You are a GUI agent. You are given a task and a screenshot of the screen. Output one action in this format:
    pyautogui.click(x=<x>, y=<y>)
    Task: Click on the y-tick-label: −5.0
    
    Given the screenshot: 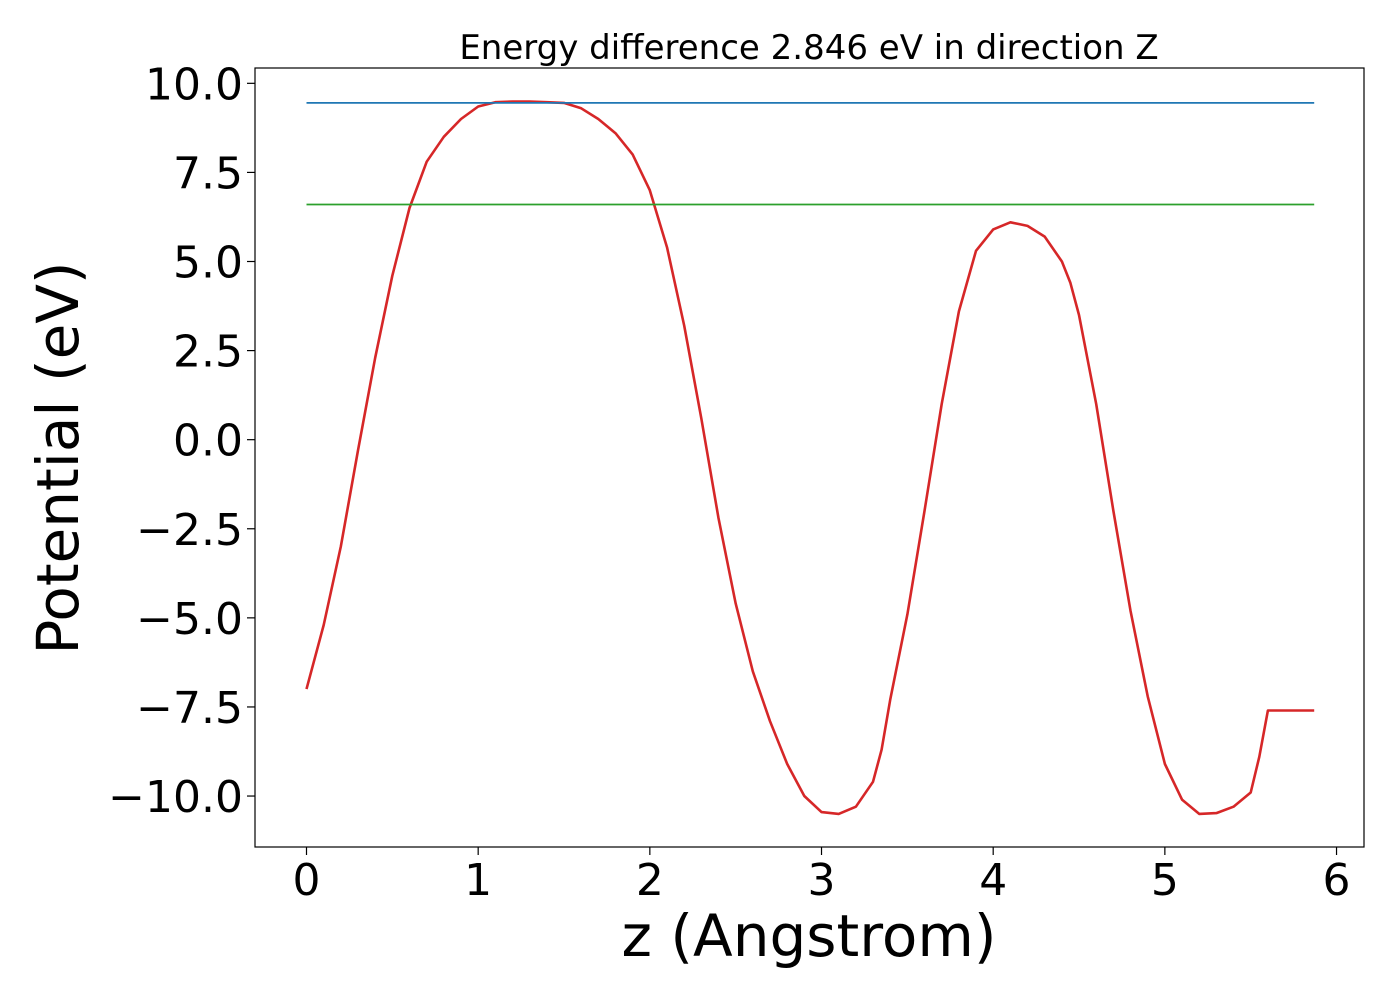 What is the action you would take?
    pyautogui.click(x=189, y=619)
    